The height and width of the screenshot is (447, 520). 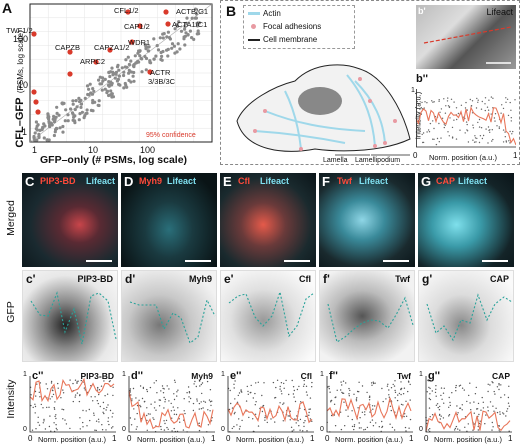 I want to click on gfp-letter: f', so click(x=326, y=279).